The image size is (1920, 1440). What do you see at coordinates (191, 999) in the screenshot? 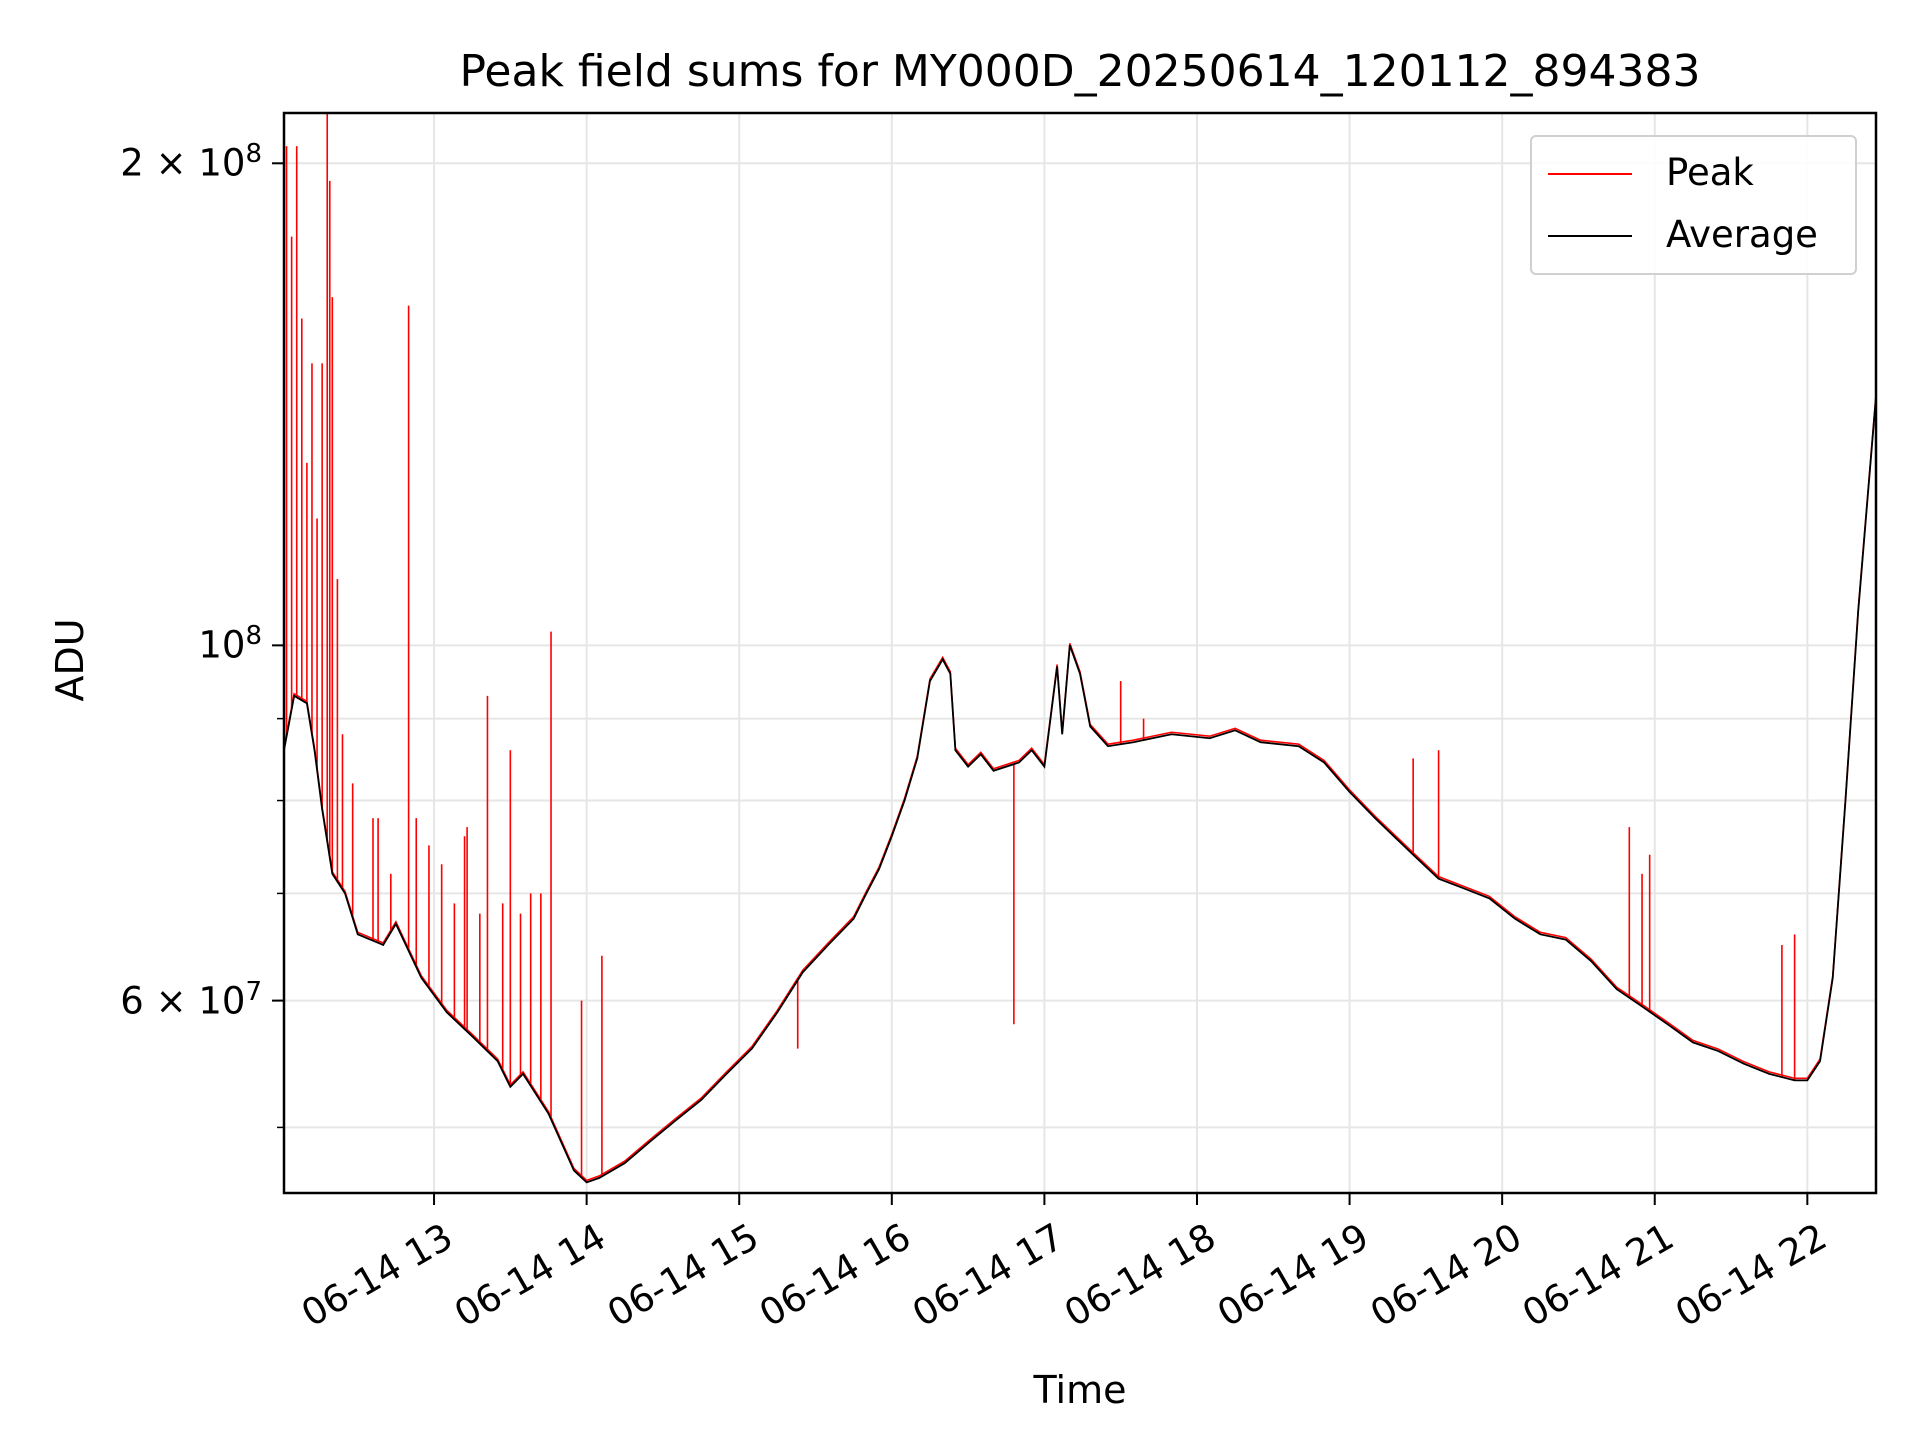
I see `y-tick-label: 6 × 107` at bounding box center [191, 999].